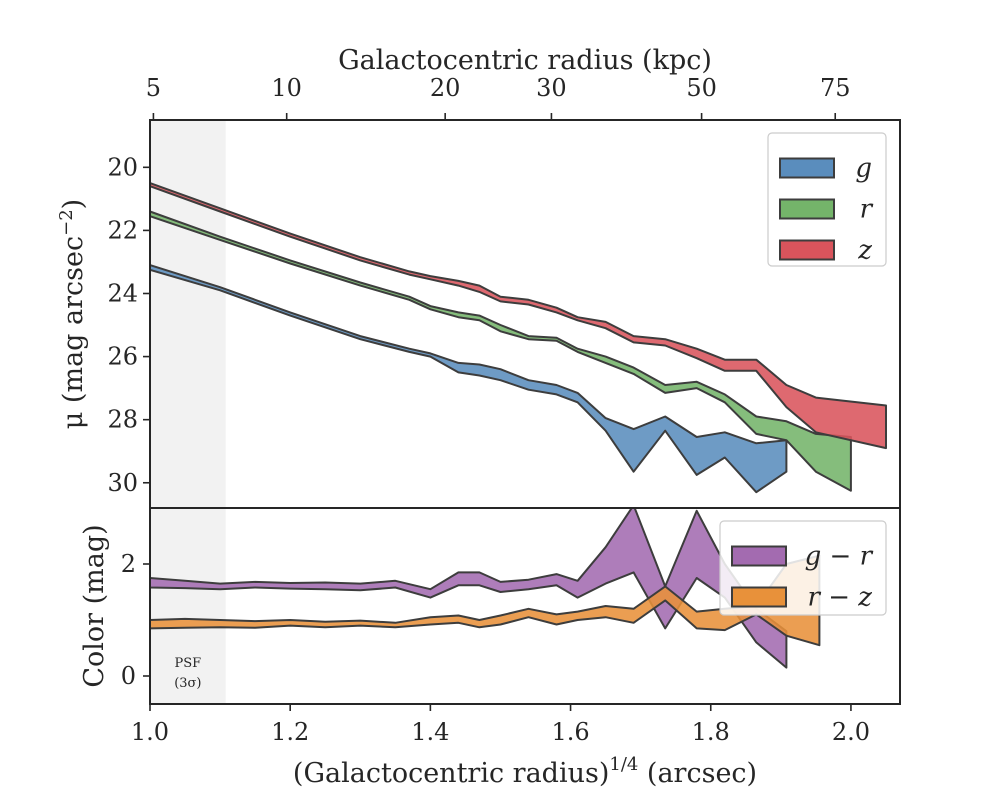 The width and height of the screenshot is (1000, 800). Describe the element at coordinates (286, 88) in the screenshot. I see `top-x-tick-label: 10` at that location.